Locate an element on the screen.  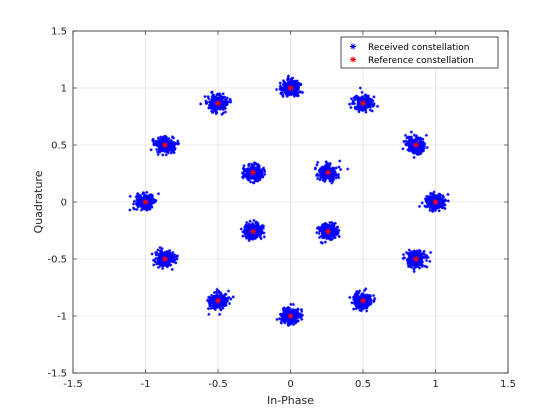
x-tick-label: -1.5 is located at coordinates (73, 384).